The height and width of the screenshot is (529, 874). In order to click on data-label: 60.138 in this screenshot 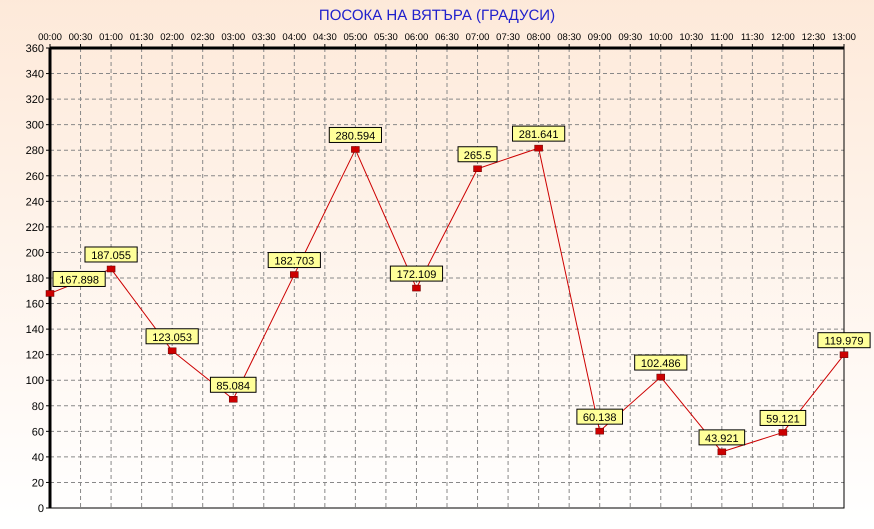, I will do `click(599, 418)`.